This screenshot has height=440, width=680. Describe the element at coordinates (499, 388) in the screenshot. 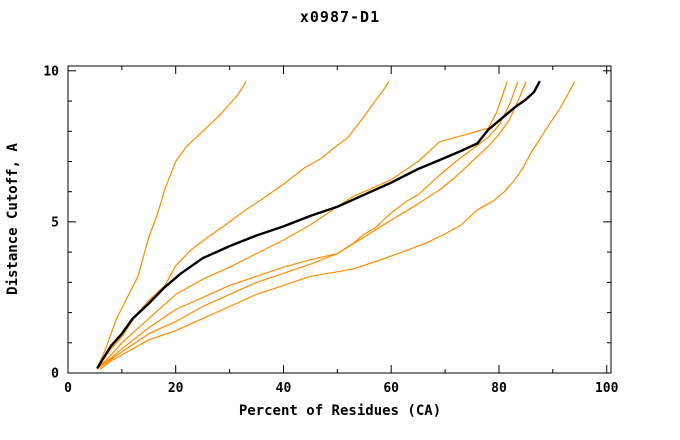

I see `x-tick-label: 80` at that location.